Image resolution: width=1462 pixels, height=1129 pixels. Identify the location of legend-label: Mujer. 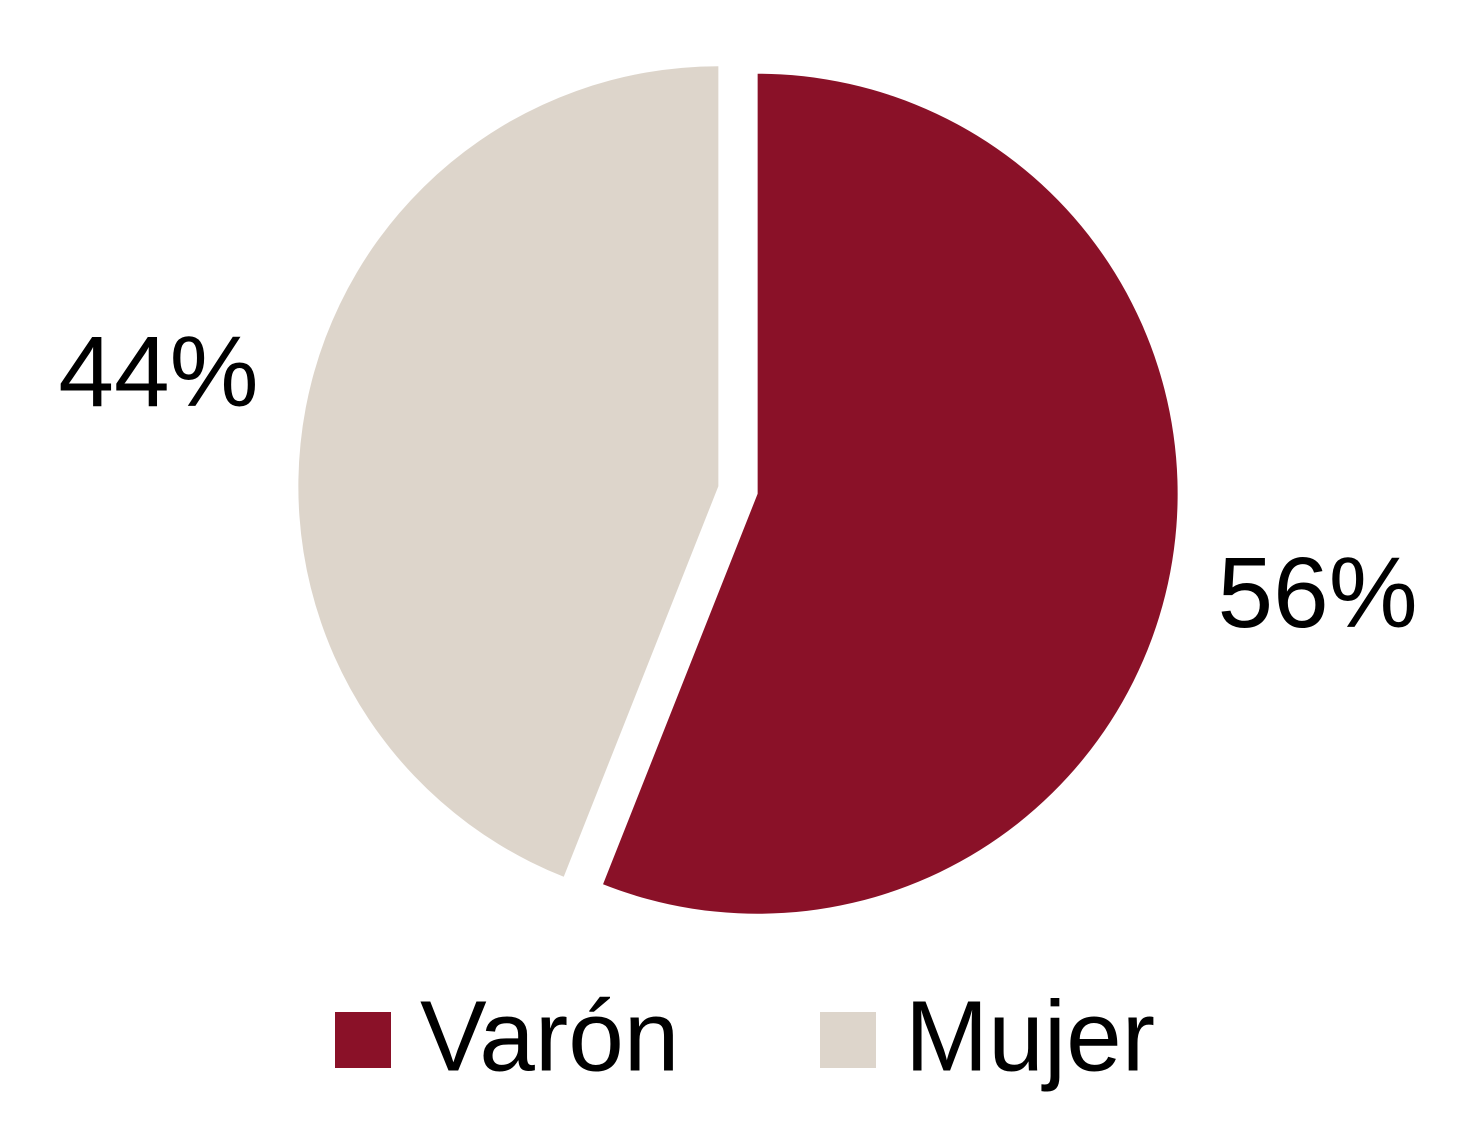
(1030, 1036).